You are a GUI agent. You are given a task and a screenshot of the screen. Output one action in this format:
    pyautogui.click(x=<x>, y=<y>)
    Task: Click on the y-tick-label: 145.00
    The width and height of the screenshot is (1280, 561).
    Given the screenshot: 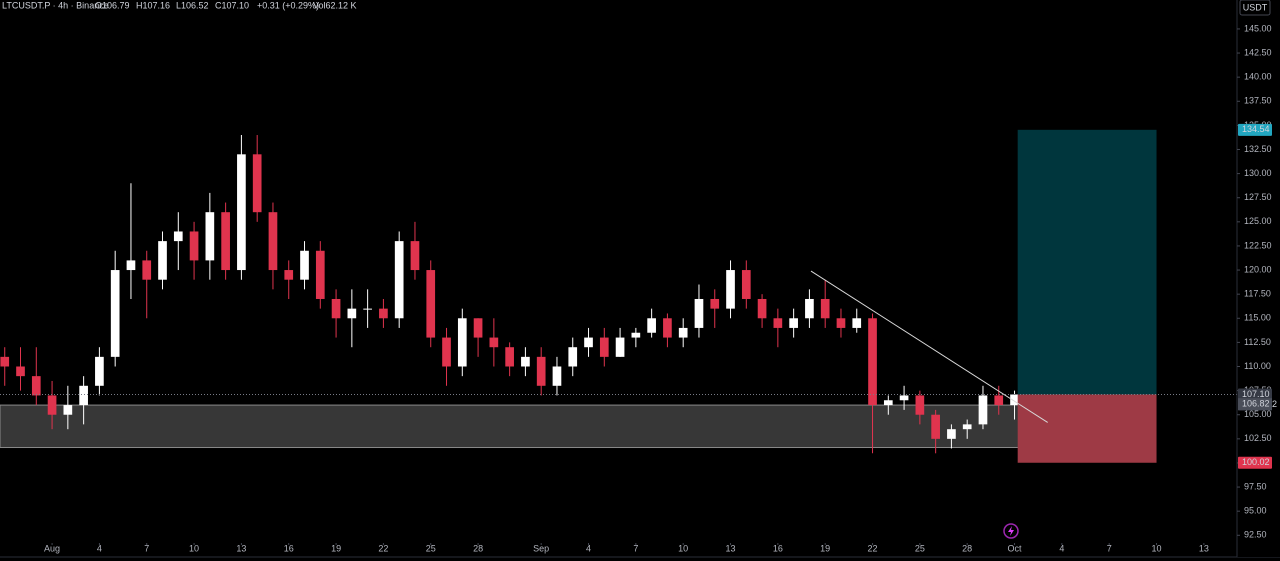 What is the action you would take?
    pyautogui.click(x=1258, y=28)
    